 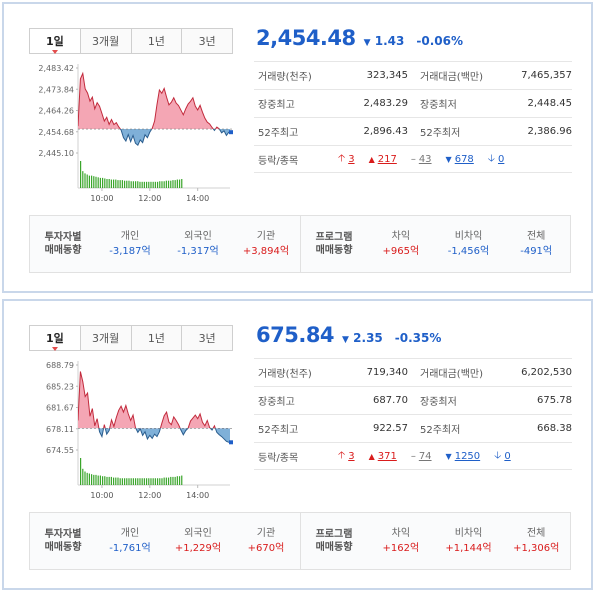 I want to click on series-line-up, so click(x=149, y=100).